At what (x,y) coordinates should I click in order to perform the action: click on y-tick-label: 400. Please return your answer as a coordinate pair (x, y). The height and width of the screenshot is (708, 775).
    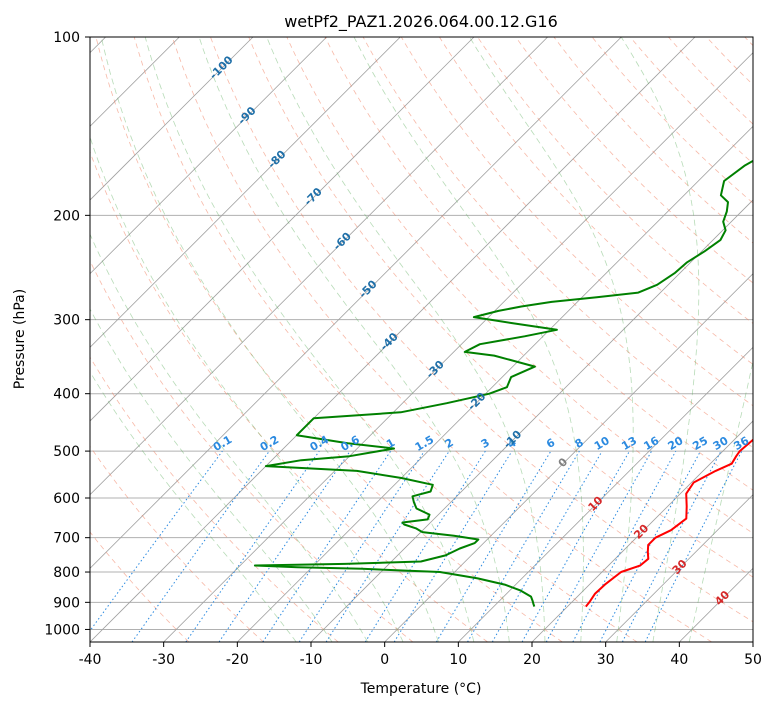
    Looking at the image, I should click on (66, 395).